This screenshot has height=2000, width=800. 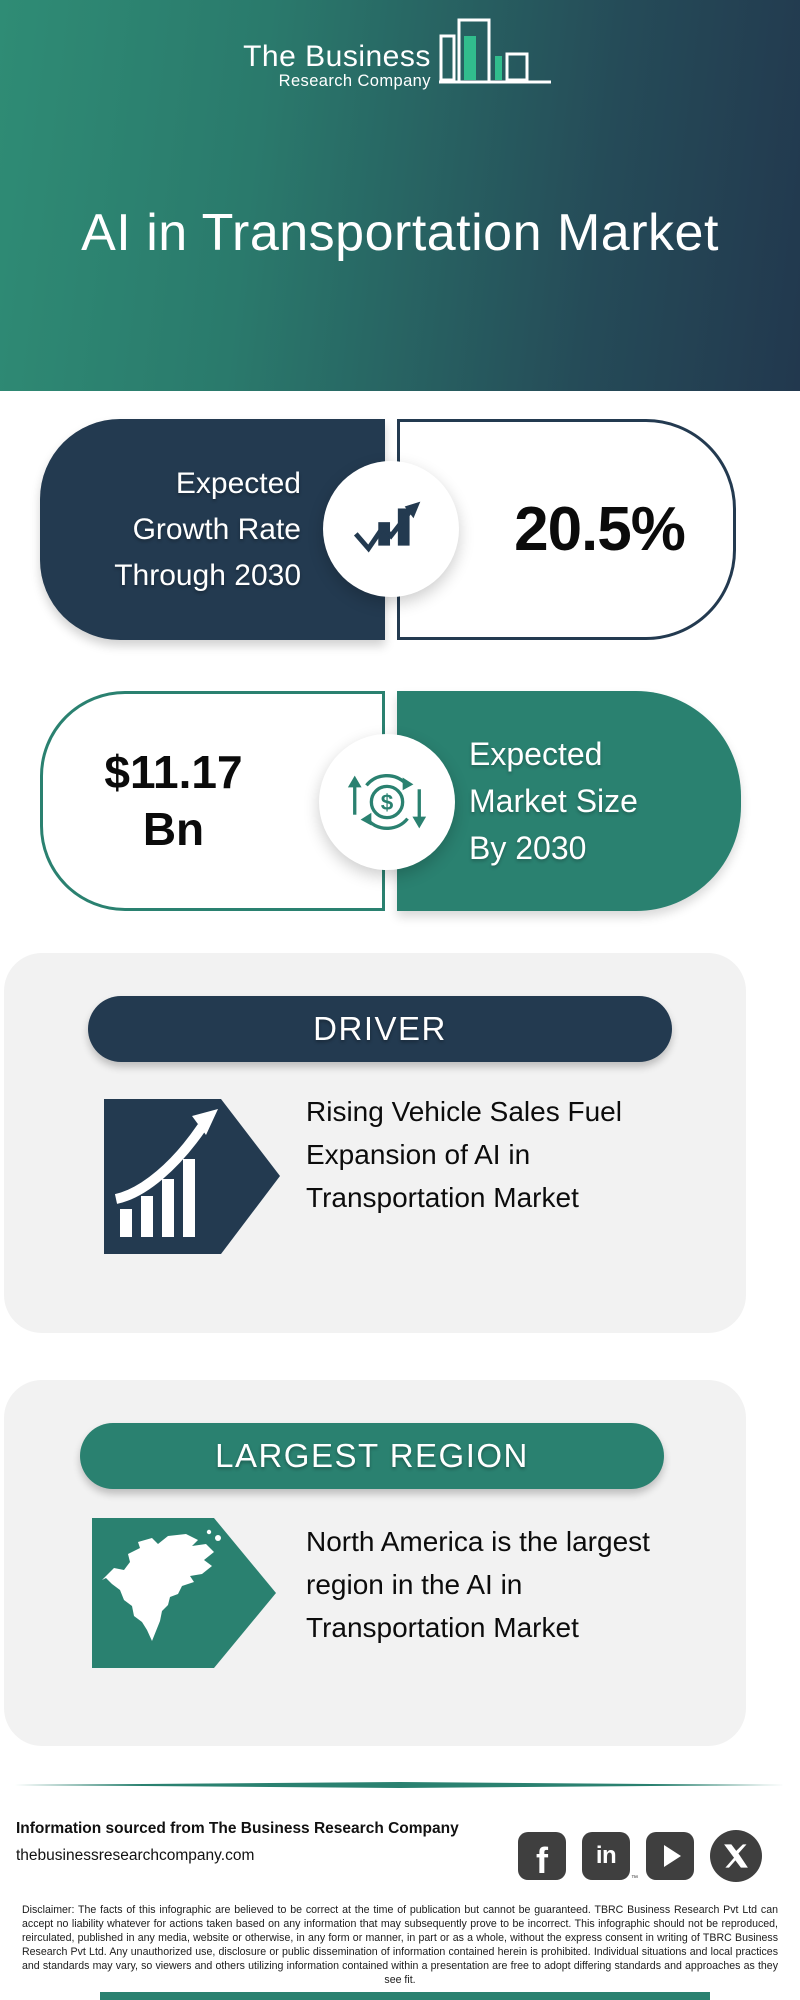 I want to click on play-triangle, so click(x=672, y=1856).